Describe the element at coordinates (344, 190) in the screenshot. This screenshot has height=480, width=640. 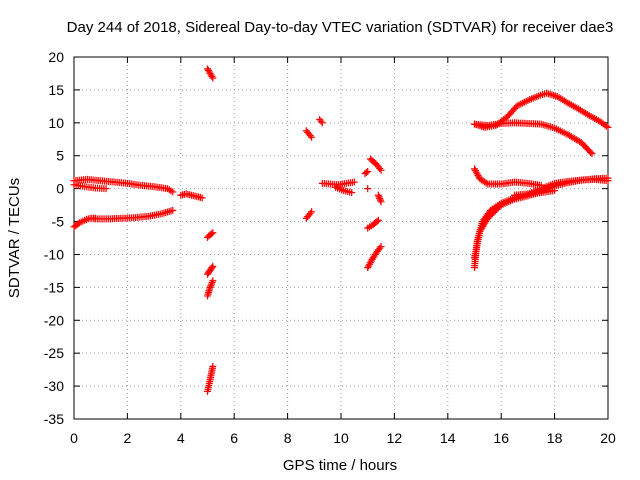
I see `series-seg-o` at that location.